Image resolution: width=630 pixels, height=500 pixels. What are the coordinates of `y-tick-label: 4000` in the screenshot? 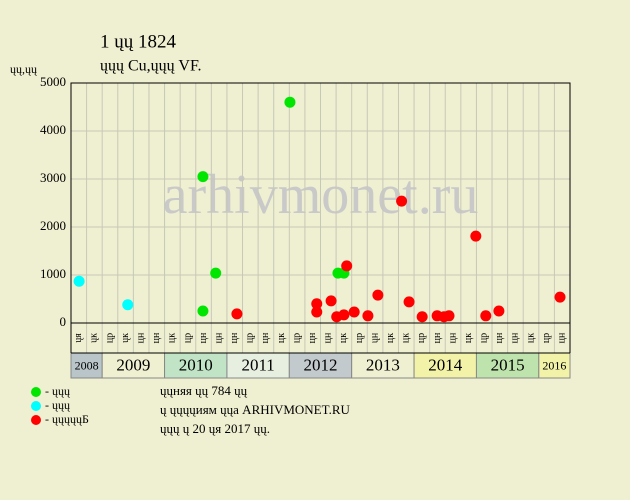 It's located at (53, 129).